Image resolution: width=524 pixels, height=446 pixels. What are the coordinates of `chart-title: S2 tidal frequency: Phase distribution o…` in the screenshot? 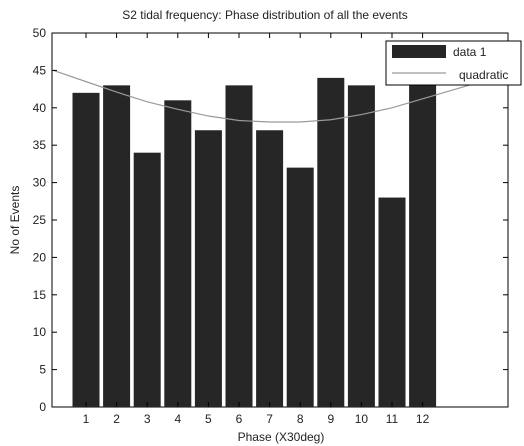 It's located at (265, 15).